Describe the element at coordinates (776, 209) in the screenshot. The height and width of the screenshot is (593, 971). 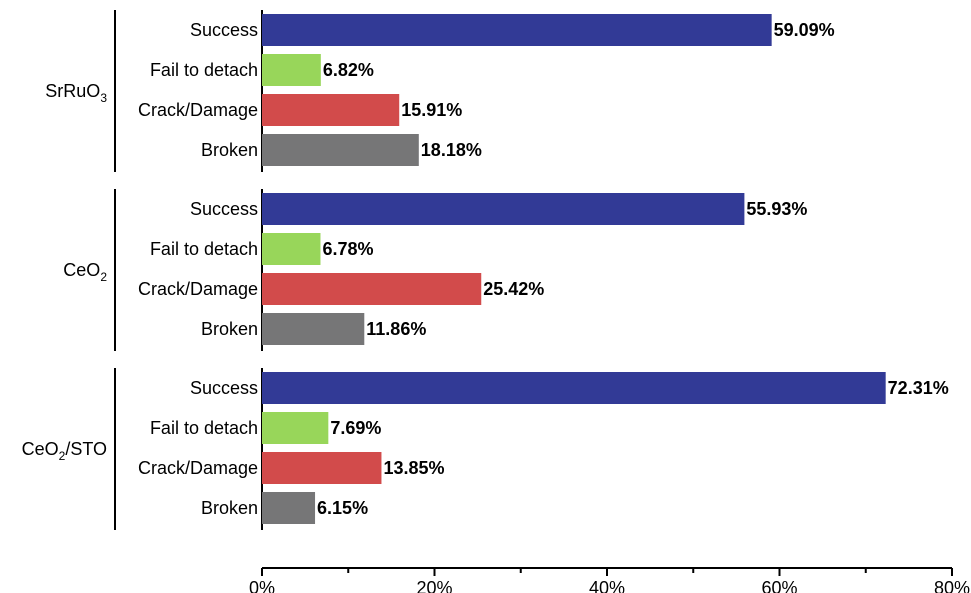
I see `data-label: 55.93%` at that location.